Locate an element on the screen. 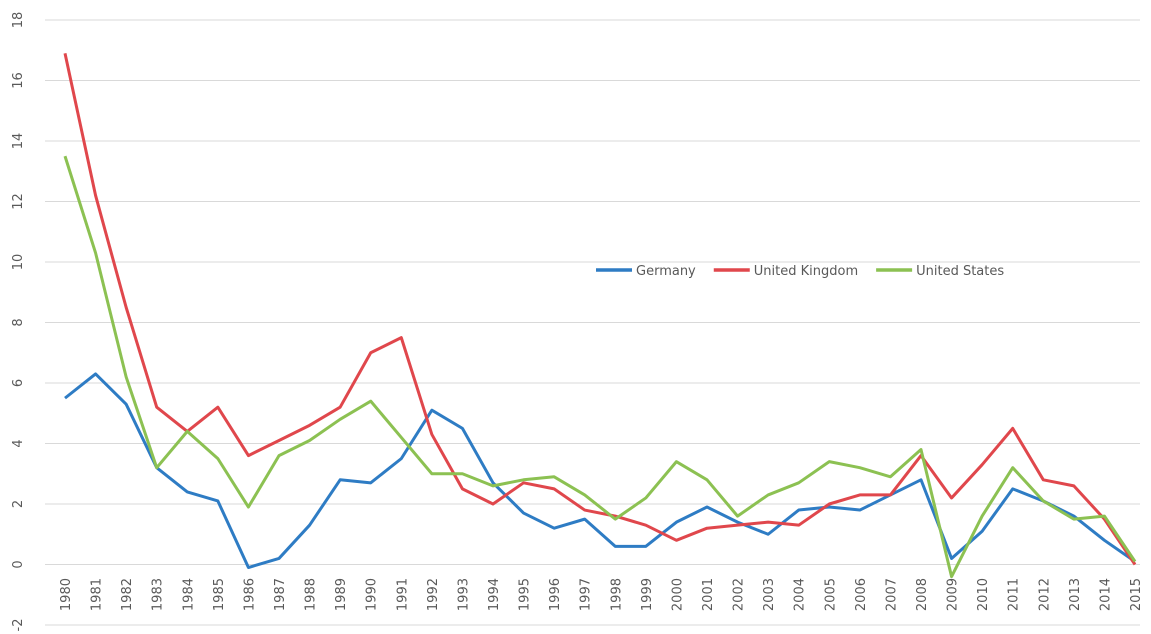 This screenshot has width=1151, height=634. y-tick-label: 8 is located at coordinates (18, 322).